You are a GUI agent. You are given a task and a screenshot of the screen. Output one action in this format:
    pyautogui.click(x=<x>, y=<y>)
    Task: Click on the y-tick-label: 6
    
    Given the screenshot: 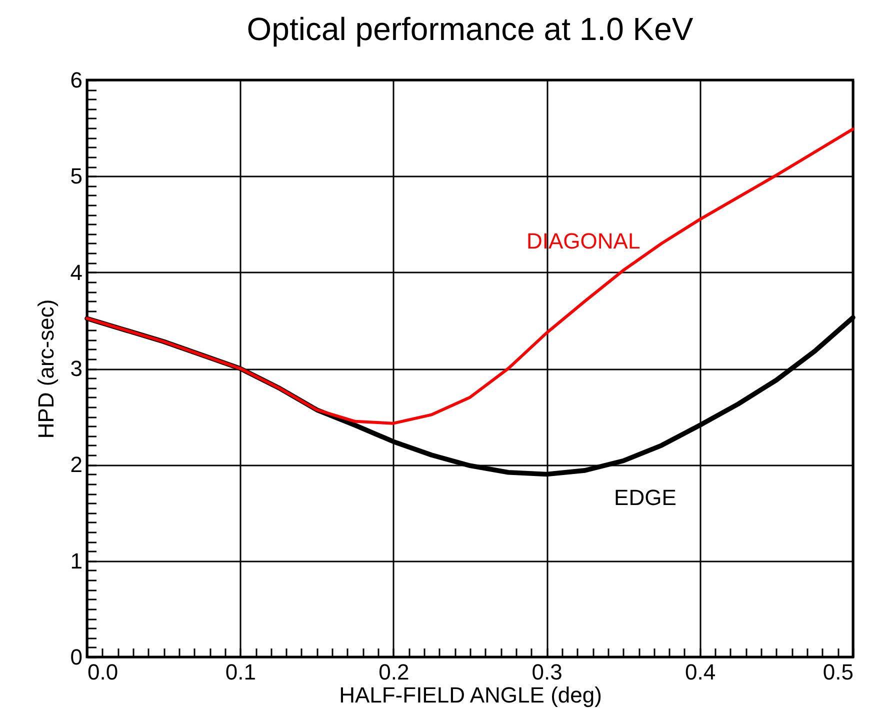 What is the action you would take?
    pyautogui.click(x=76, y=80)
    